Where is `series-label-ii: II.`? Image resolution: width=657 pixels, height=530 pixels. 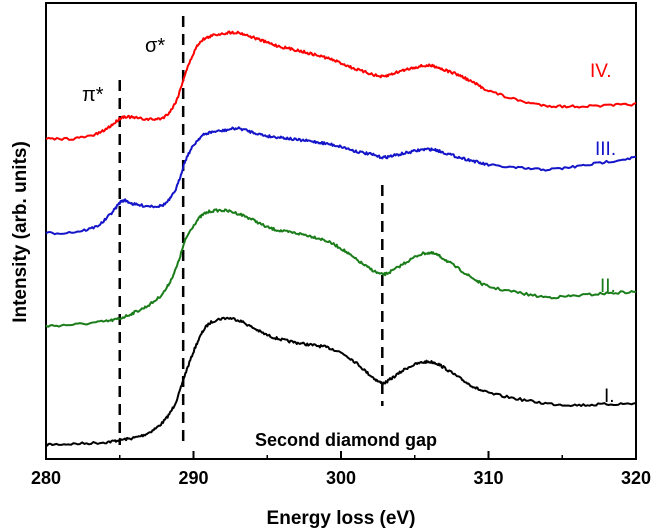
series-label-ii: II. is located at coordinates (608, 286).